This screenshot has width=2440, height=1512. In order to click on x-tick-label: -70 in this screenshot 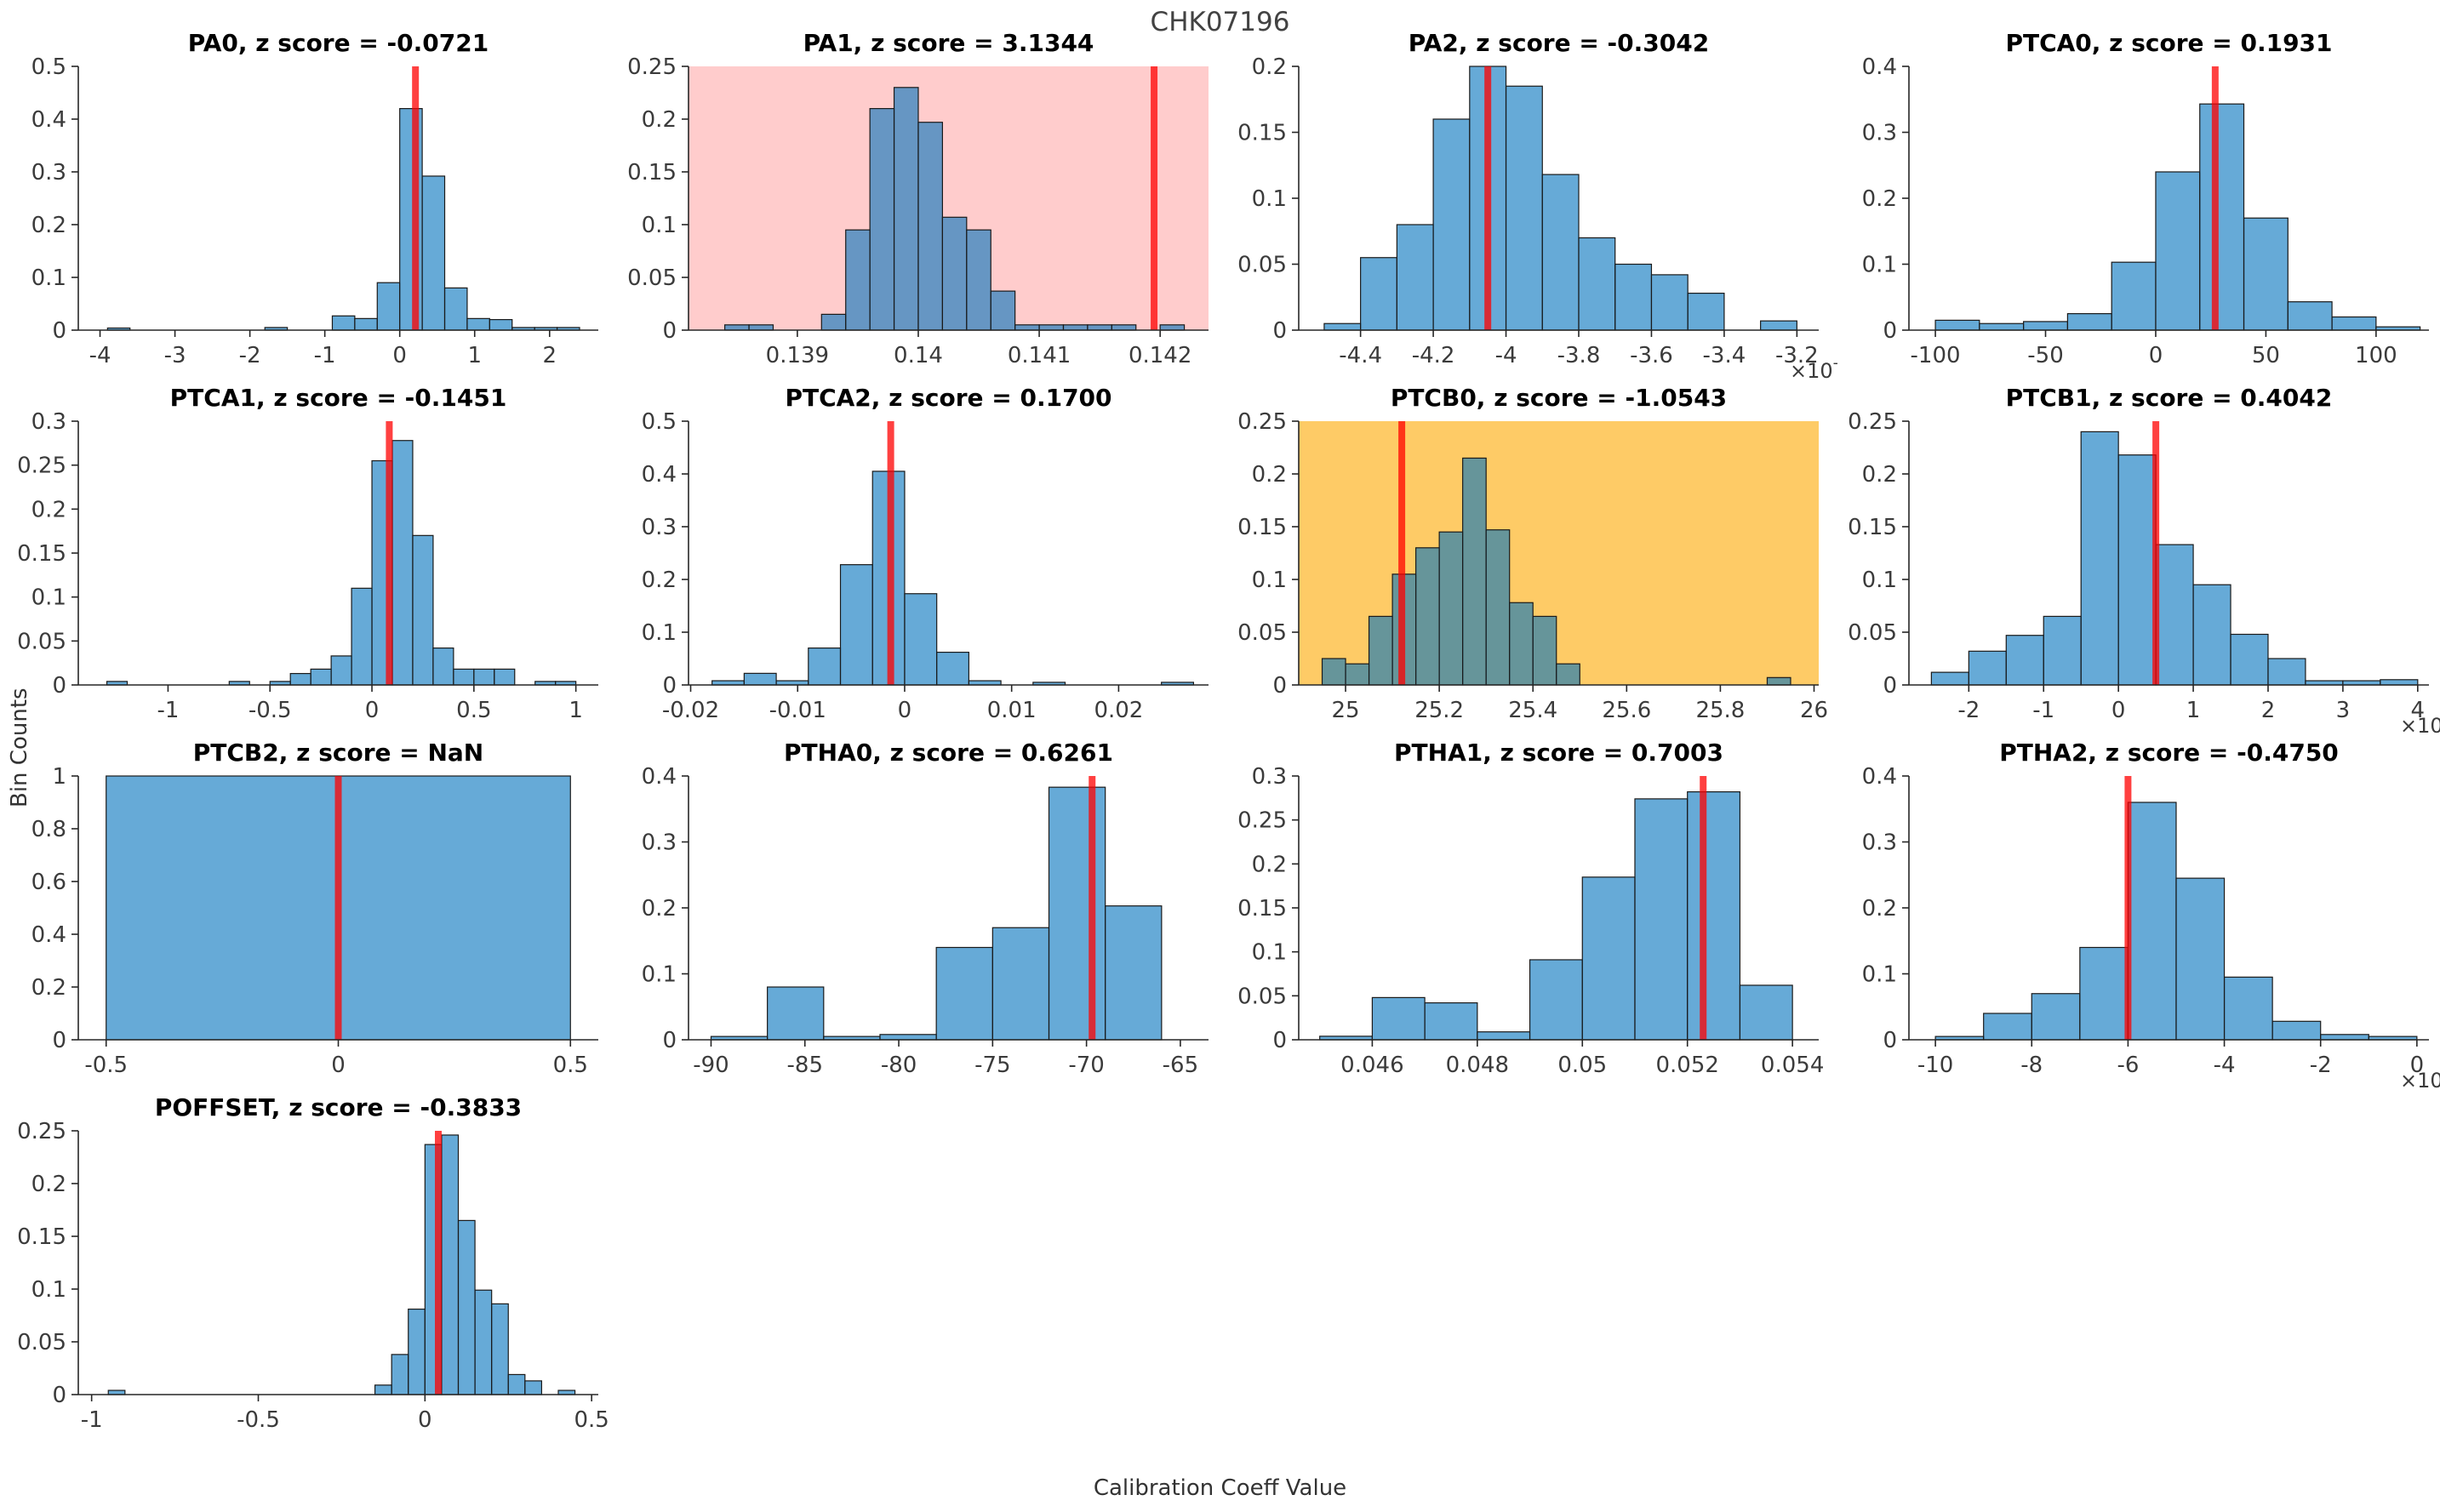, I will do `click(1086, 1065)`.